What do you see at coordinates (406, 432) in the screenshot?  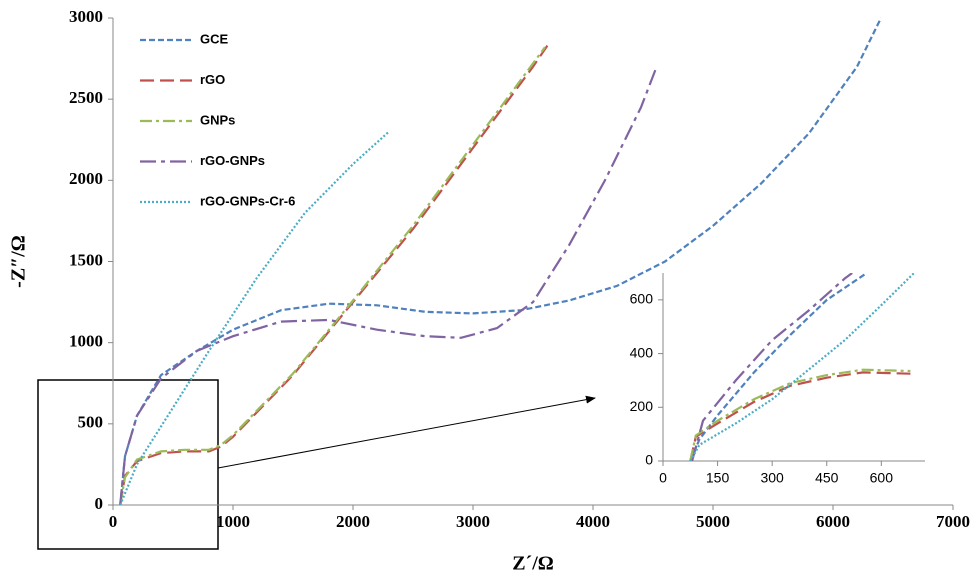 I see `zoom-arrow` at bounding box center [406, 432].